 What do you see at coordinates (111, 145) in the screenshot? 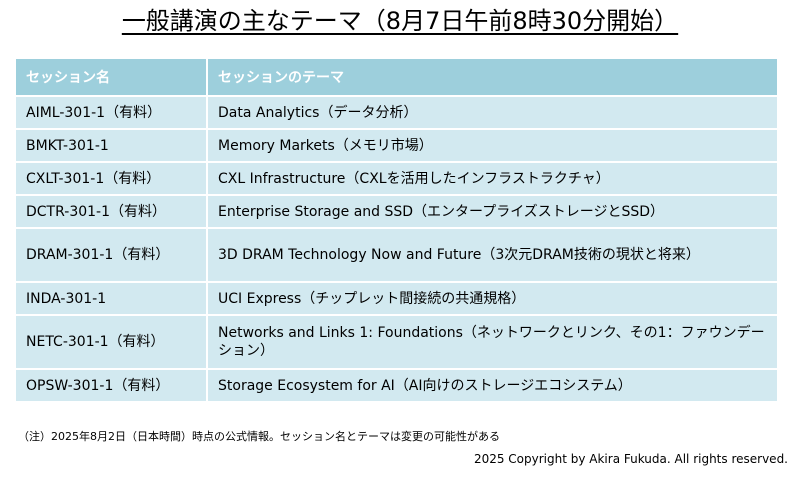
I see `session-name-cell: BMKT-301-1` at bounding box center [111, 145].